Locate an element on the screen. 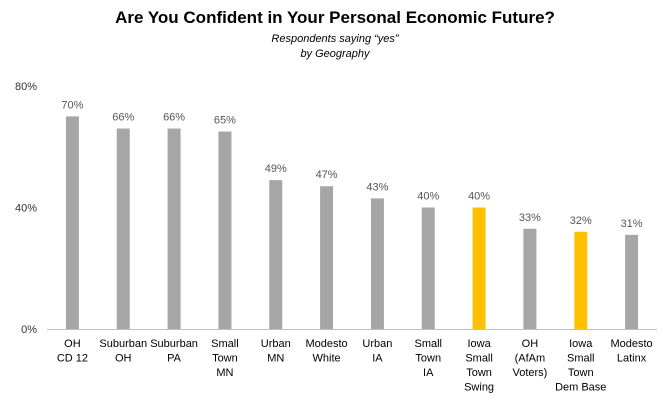  data-label: 43% is located at coordinates (377, 187).